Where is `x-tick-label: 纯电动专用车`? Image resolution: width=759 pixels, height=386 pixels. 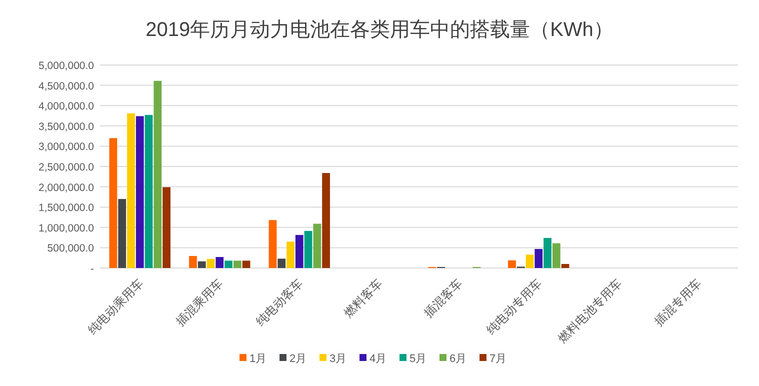
x-tick-label: 纯电动专用车 is located at coordinates (514, 307).